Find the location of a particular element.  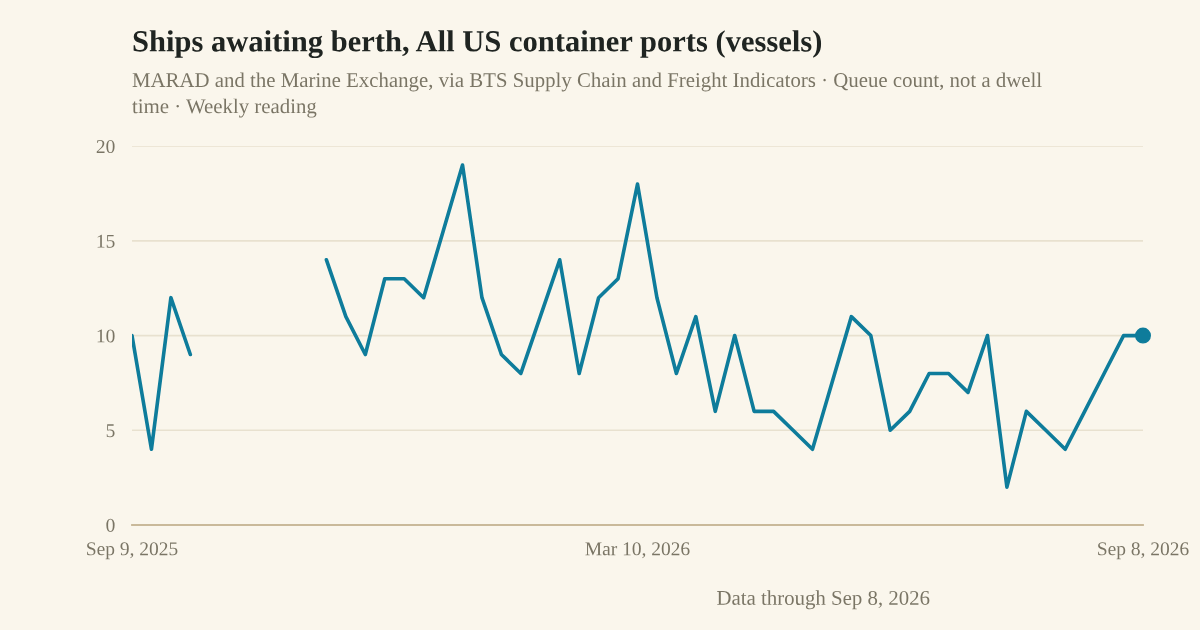

x-tick-label: Sep 8, 2026 is located at coordinates (1143, 551).